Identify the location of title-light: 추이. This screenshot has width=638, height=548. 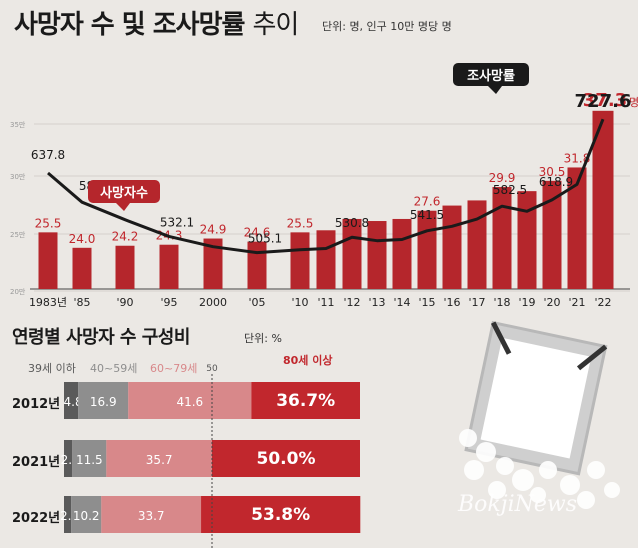
(276, 25).